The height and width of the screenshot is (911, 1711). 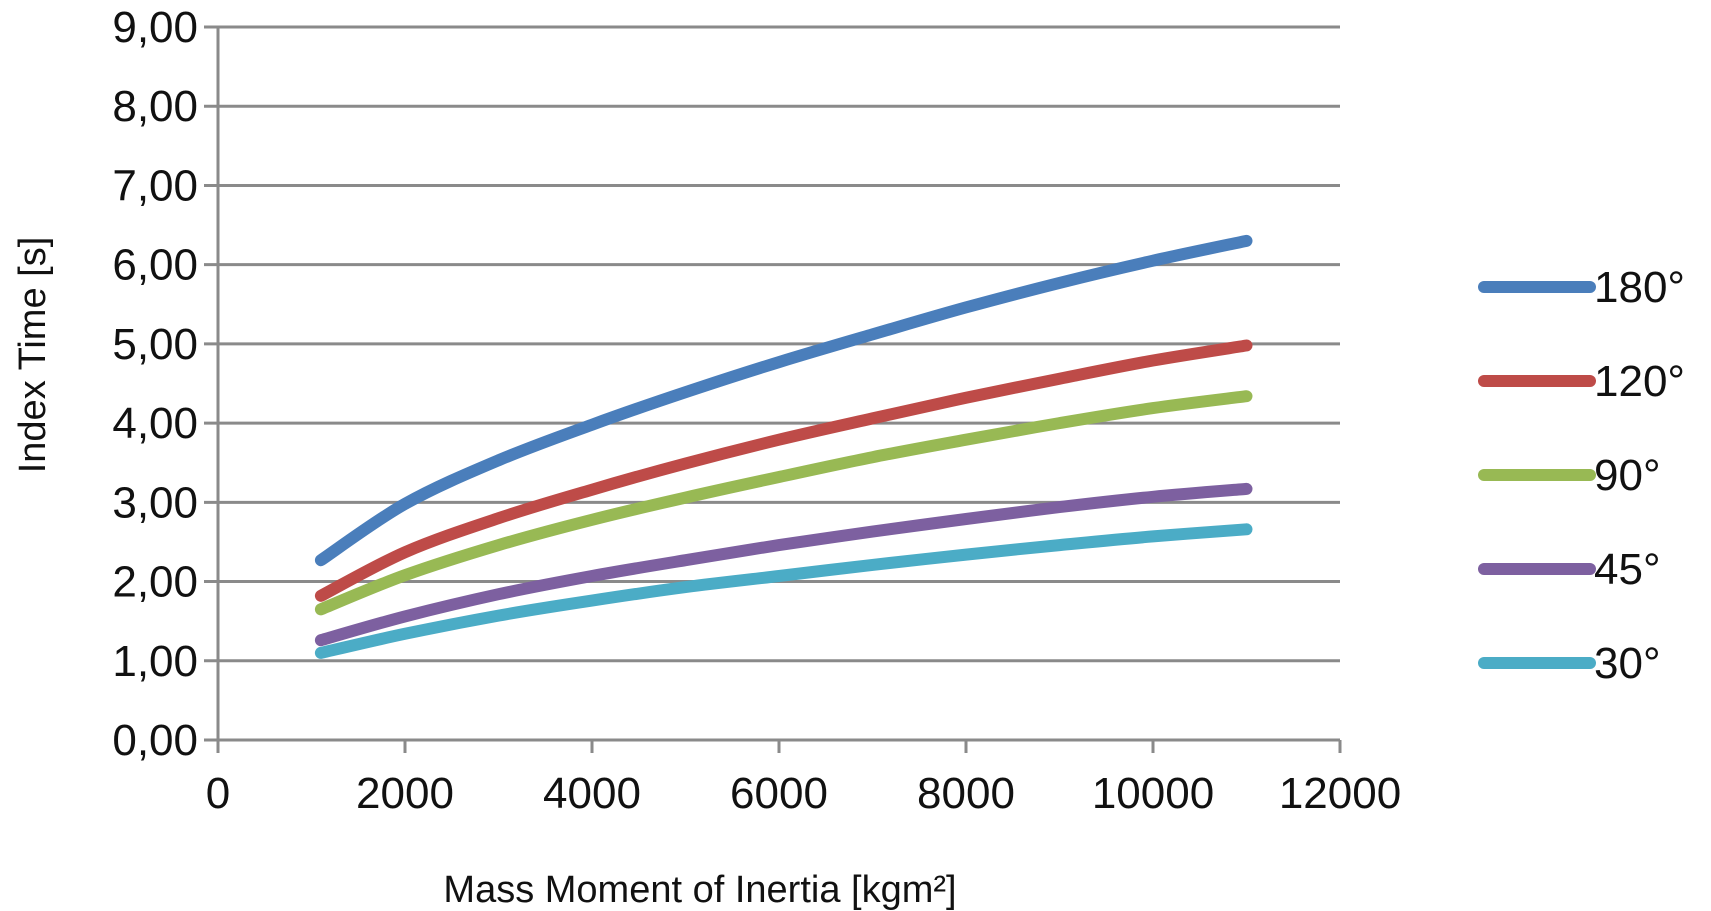 I want to click on y-tick-label: 4,00, so click(x=155, y=423).